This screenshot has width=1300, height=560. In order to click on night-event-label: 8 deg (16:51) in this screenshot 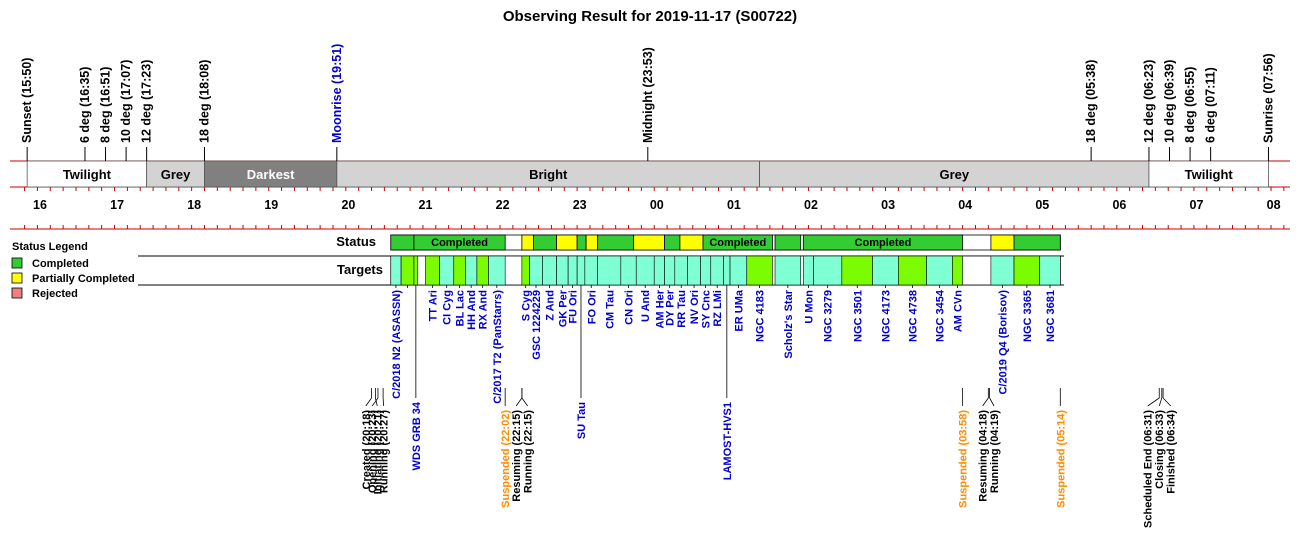, I will do `click(106, 105)`.